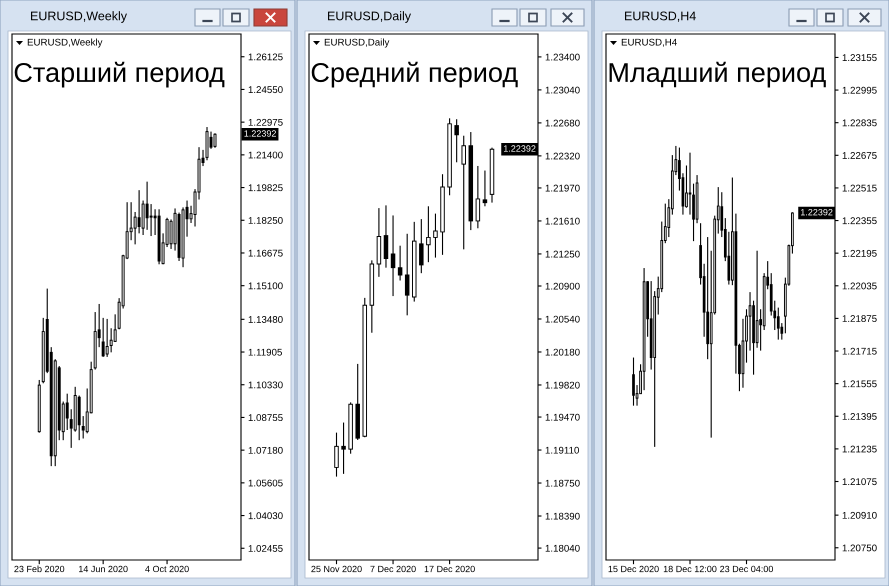 Image resolution: width=889 pixels, height=586 pixels. What do you see at coordinates (562, 450) in the screenshot?
I see `y-tick-label: 1.19110` at bounding box center [562, 450].